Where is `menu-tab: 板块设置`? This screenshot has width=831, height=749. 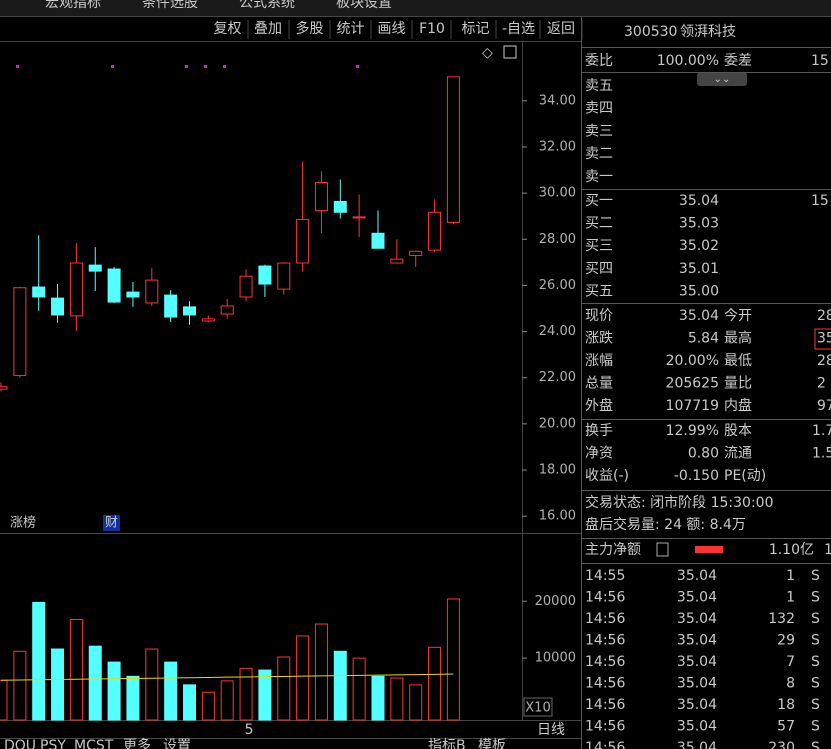 menu-tab: 板块设置 is located at coordinates (364, 5).